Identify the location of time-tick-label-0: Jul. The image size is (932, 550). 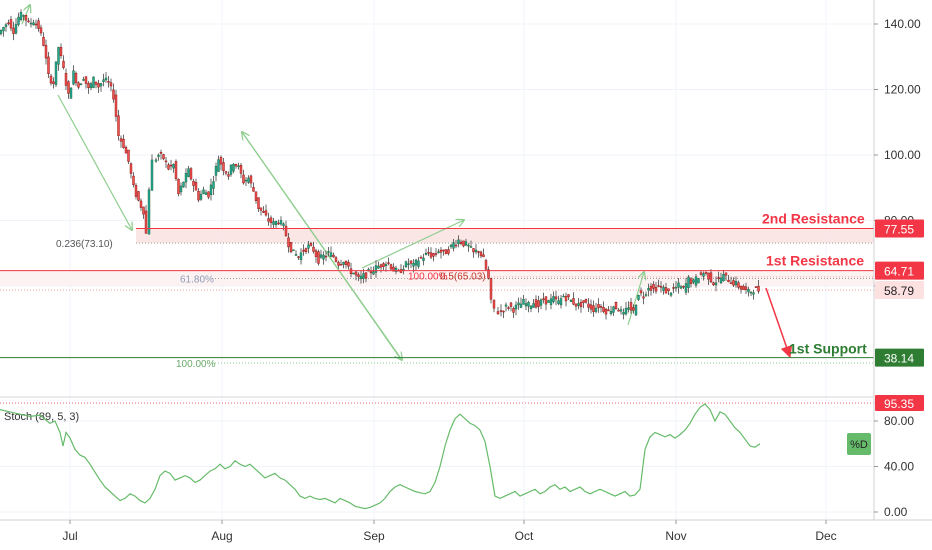
(69, 536).